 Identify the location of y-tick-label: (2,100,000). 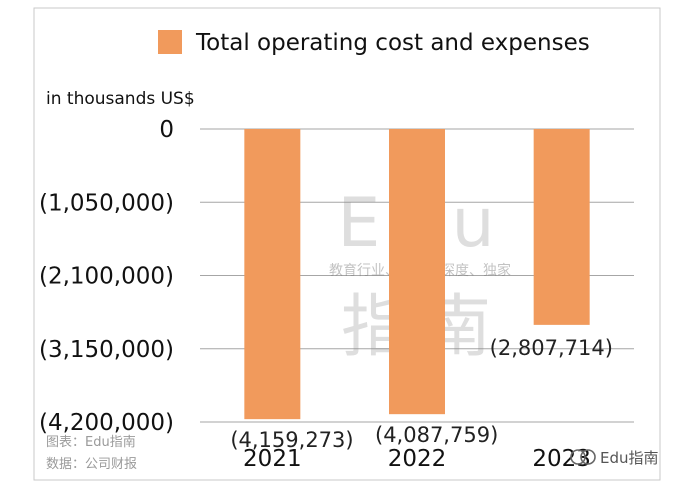
(106, 277).